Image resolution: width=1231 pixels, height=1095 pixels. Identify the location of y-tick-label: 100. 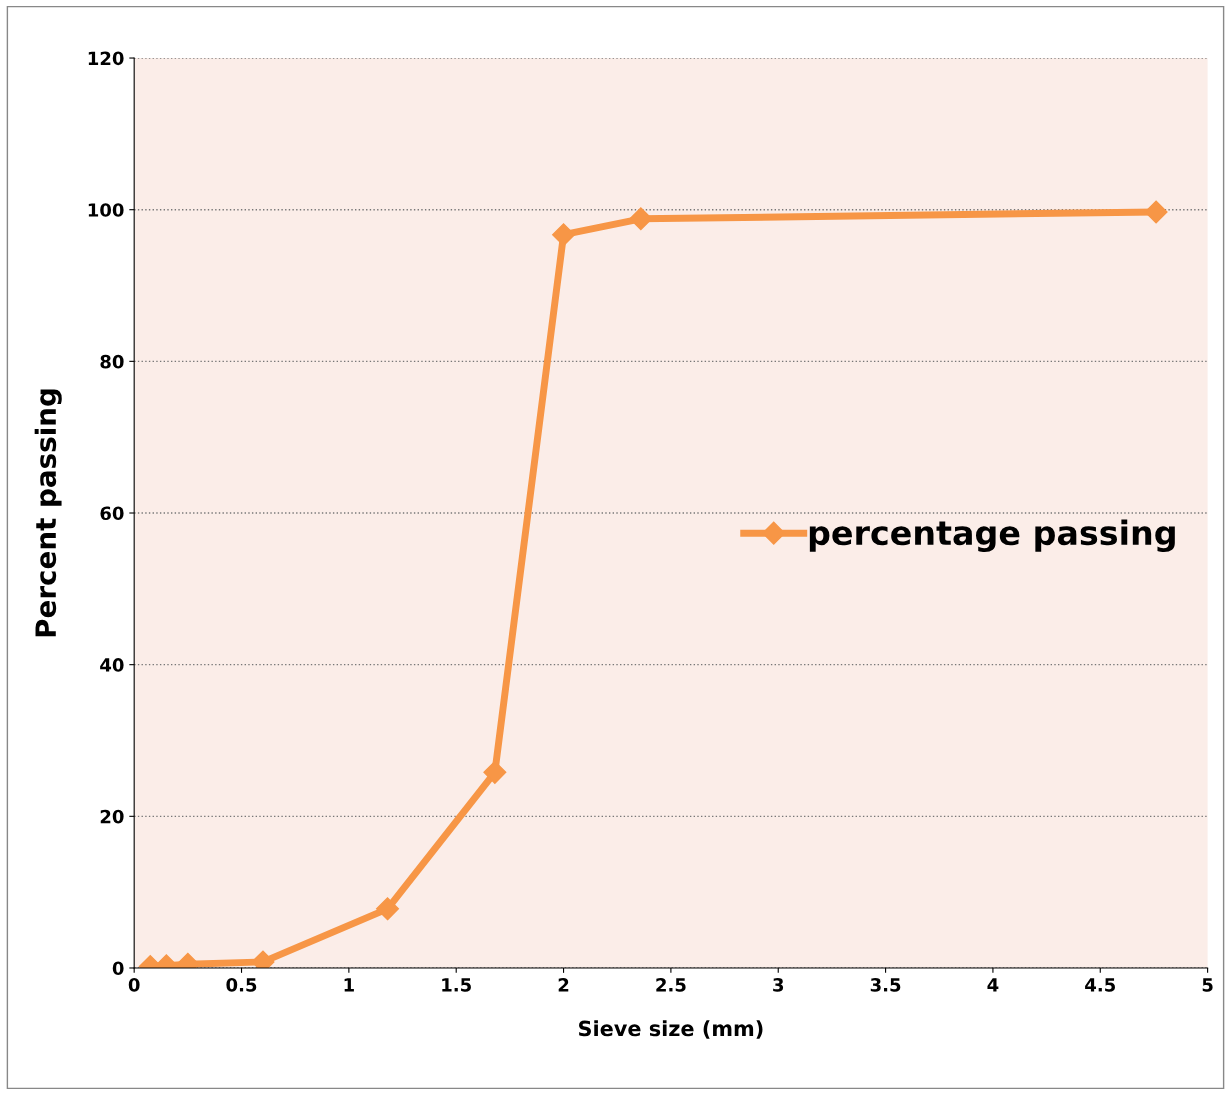
(106, 210).